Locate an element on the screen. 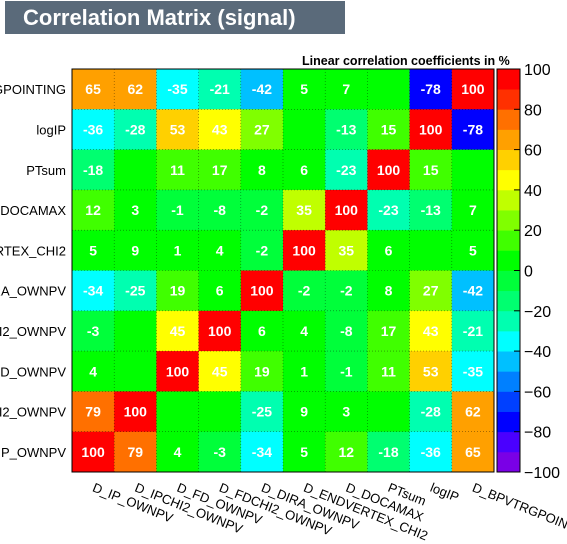 Image resolution: width=567 pixels, height=544 pixels. cell-value-label: 12 is located at coordinates (93, 210).